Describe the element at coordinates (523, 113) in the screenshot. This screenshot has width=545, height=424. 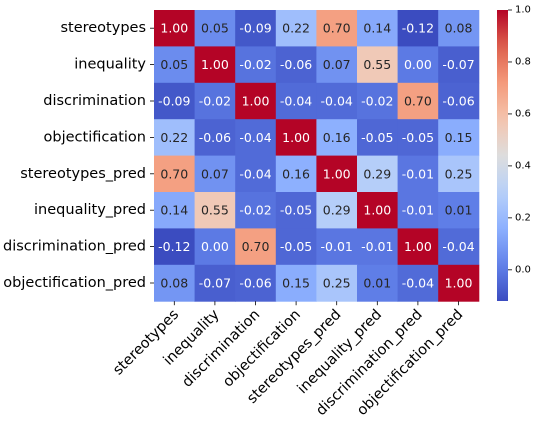
I see `colorbar-tick-label: 0.6` at that location.